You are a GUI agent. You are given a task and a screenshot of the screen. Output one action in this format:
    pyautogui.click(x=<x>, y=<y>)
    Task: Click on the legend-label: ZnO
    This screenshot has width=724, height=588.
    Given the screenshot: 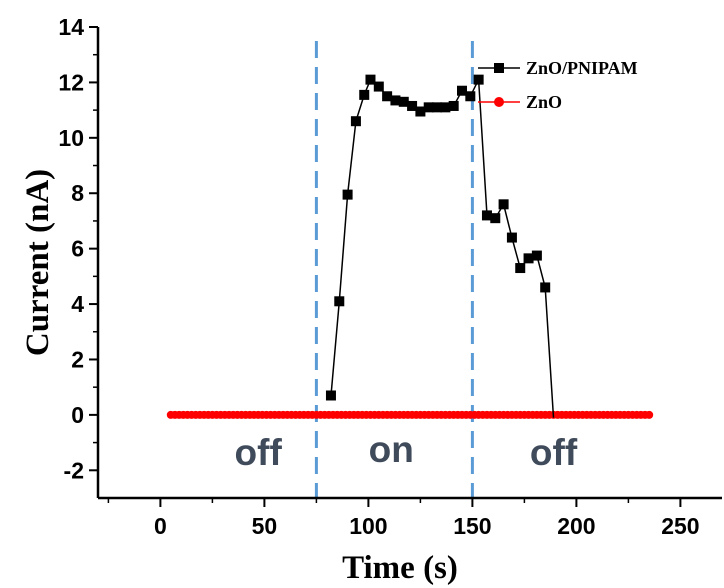 What is the action you would take?
    pyautogui.click(x=544, y=102)
    